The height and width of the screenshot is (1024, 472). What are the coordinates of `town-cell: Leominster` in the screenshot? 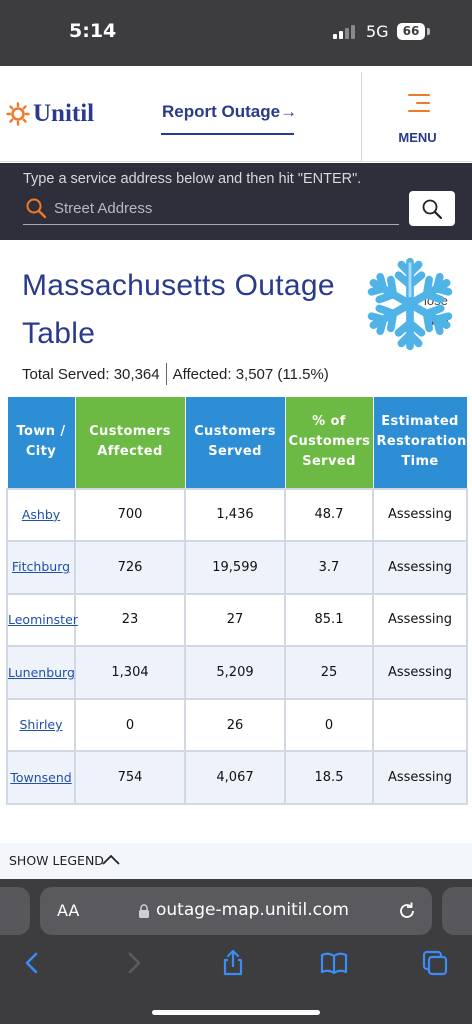 It's located at (42, 620).